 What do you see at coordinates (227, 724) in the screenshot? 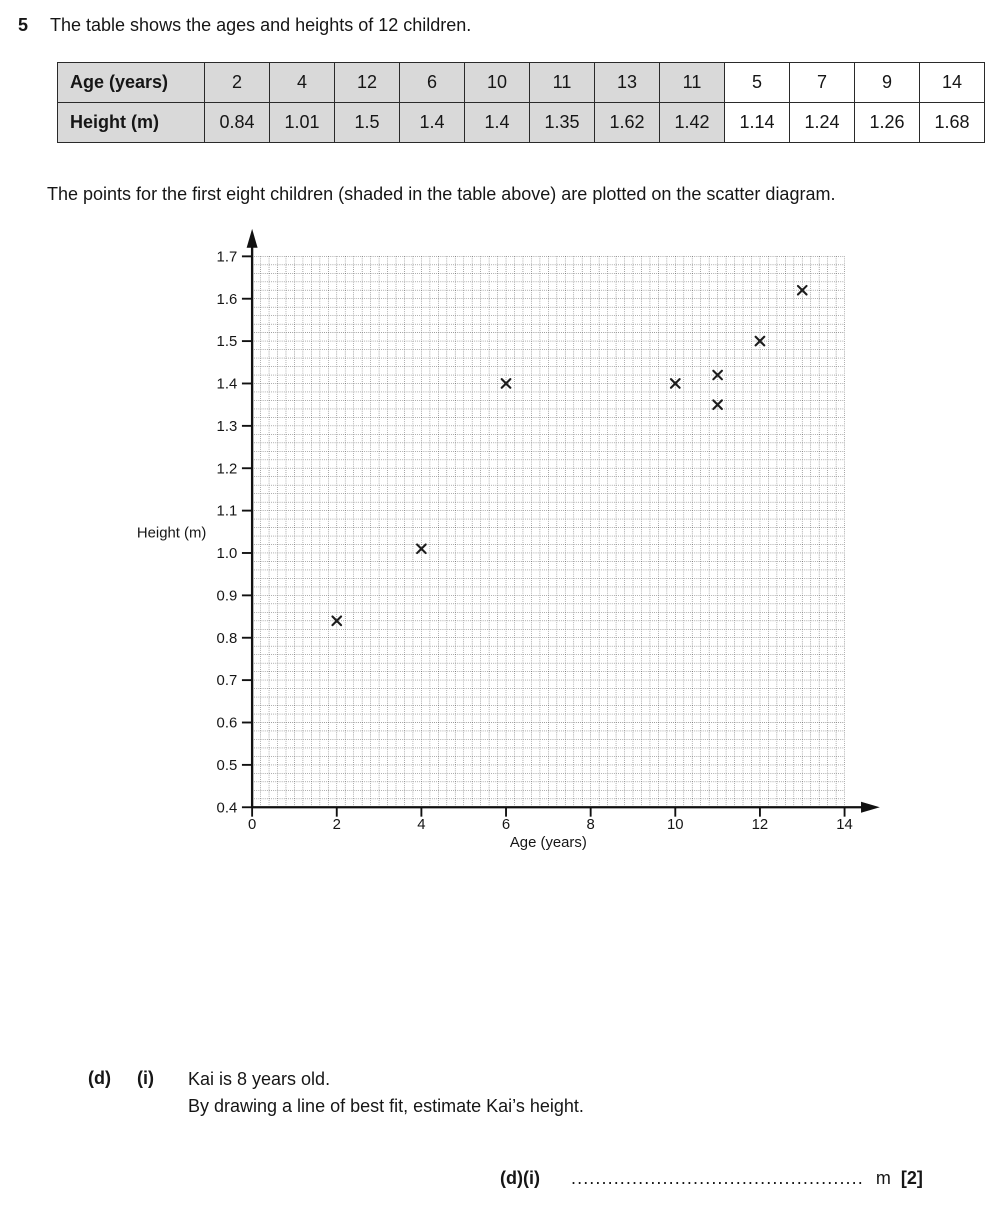
I see `svg-text: 0.6` at bounding box center [227, 724].